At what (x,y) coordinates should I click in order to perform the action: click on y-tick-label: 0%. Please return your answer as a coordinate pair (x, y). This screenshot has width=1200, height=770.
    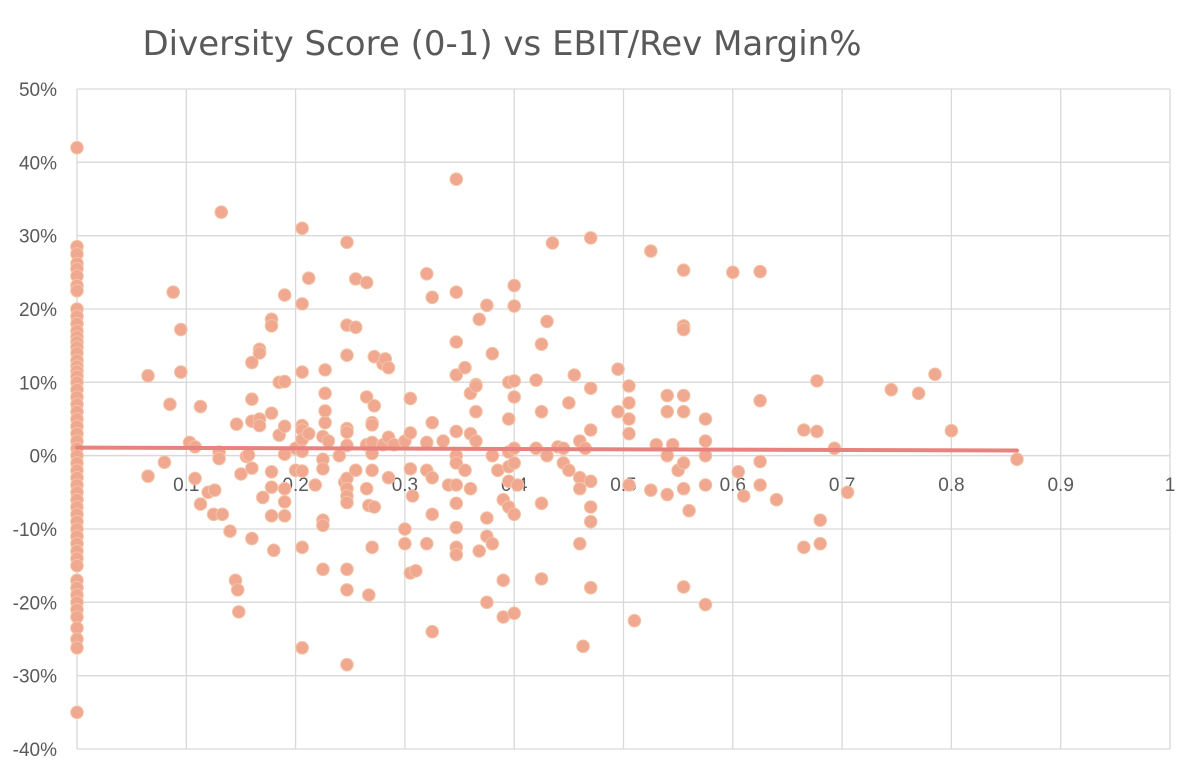
    Looking at the image, I should click on (44, 457).